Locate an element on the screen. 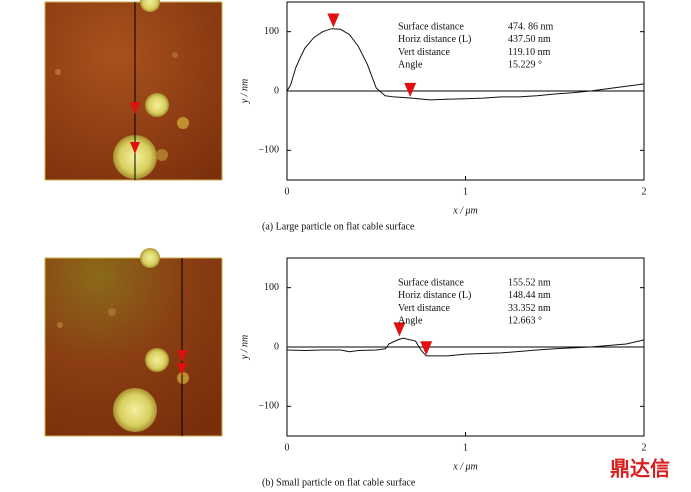 This screenshot has height=492, width=691. stat-value: 148.44 nm is located at coordinates (529, 295).